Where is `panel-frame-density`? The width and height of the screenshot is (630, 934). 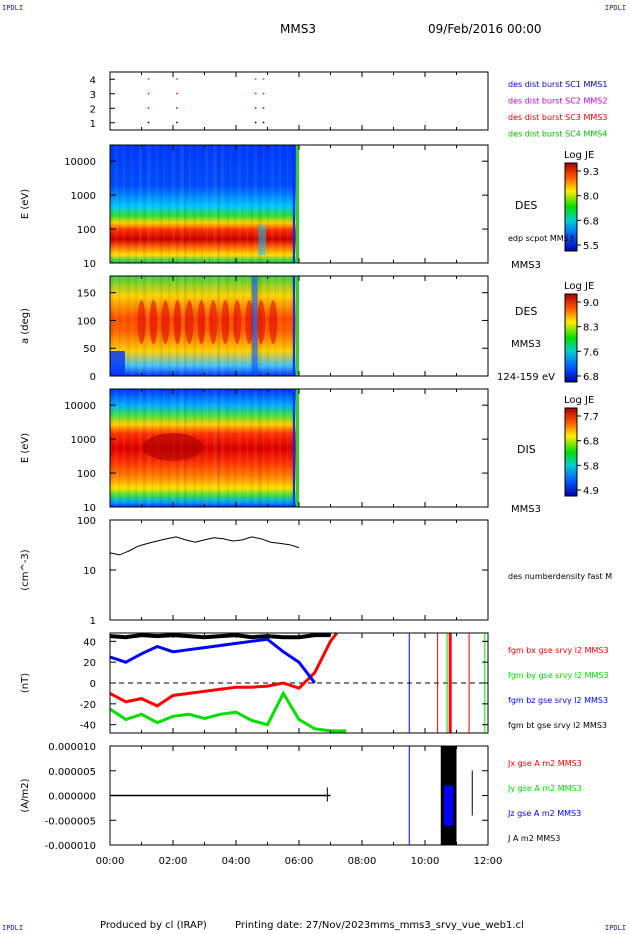
panel-frame-density is located at coordinates (299, 570).